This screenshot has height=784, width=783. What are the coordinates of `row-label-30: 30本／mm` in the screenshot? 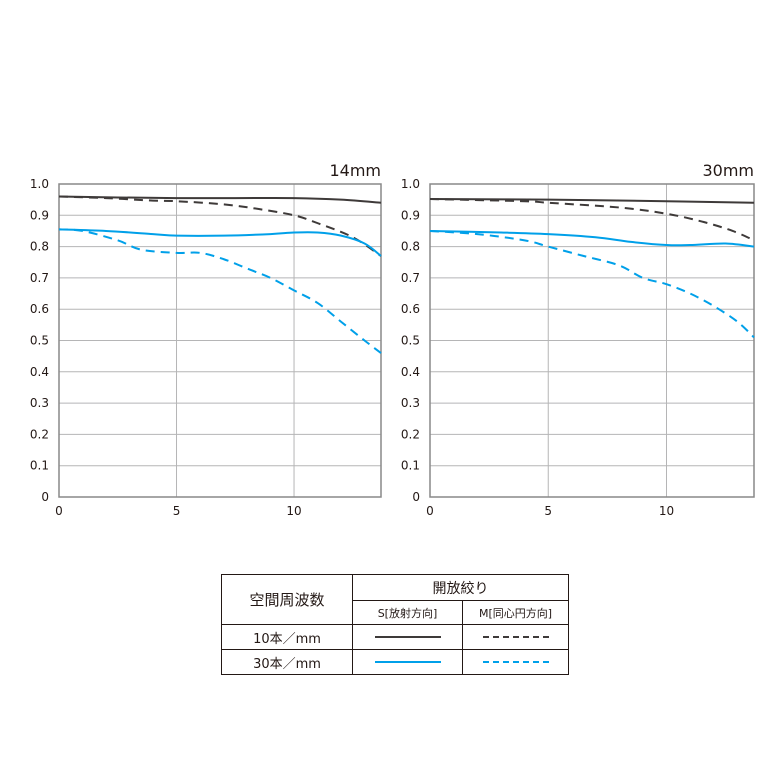 It's located at (287, 662).